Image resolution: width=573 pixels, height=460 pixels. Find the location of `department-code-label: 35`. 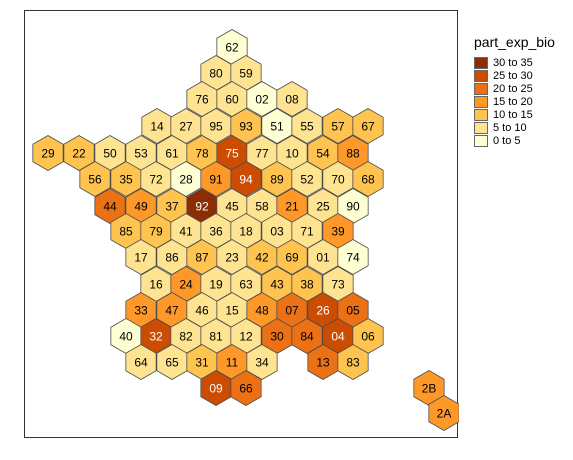

department-code-label: 35 is located at coordinates (126, 180).